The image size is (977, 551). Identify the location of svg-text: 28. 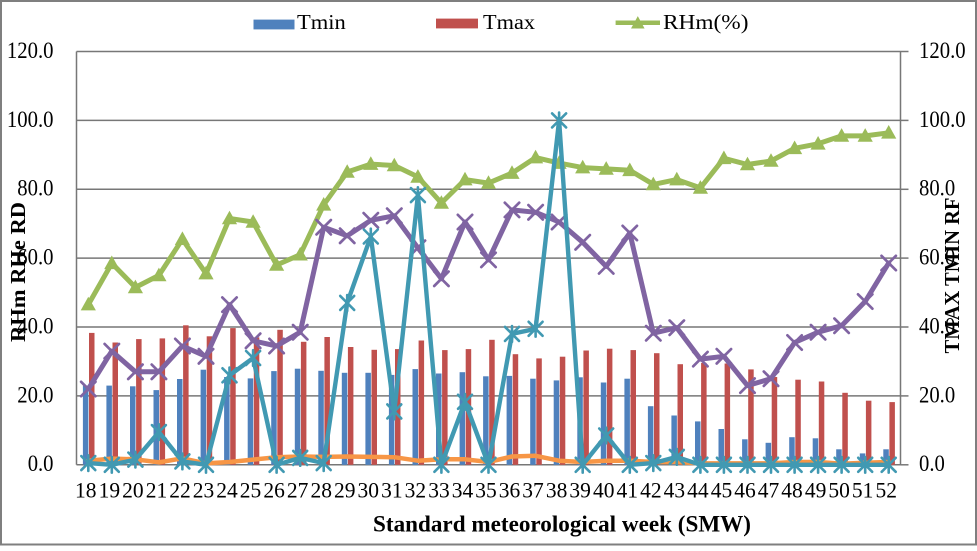
(322, 490).